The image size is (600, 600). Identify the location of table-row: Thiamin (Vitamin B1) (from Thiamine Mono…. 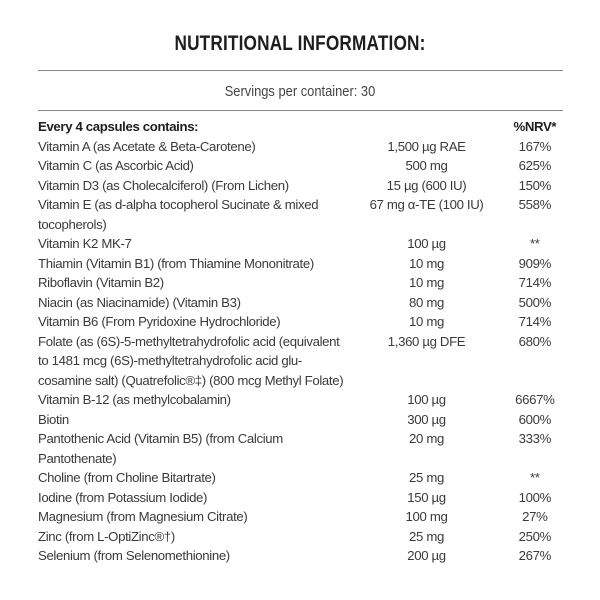
(300, 264).